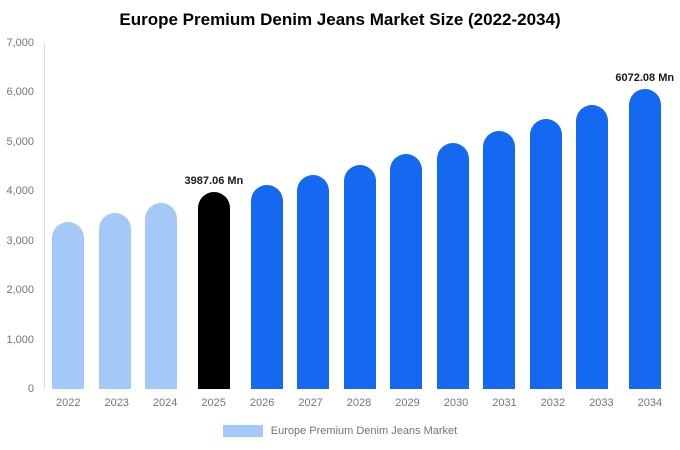  Describe the element at coordinates (266, 286) in the screenshot. I see `bar-2026` at that location.